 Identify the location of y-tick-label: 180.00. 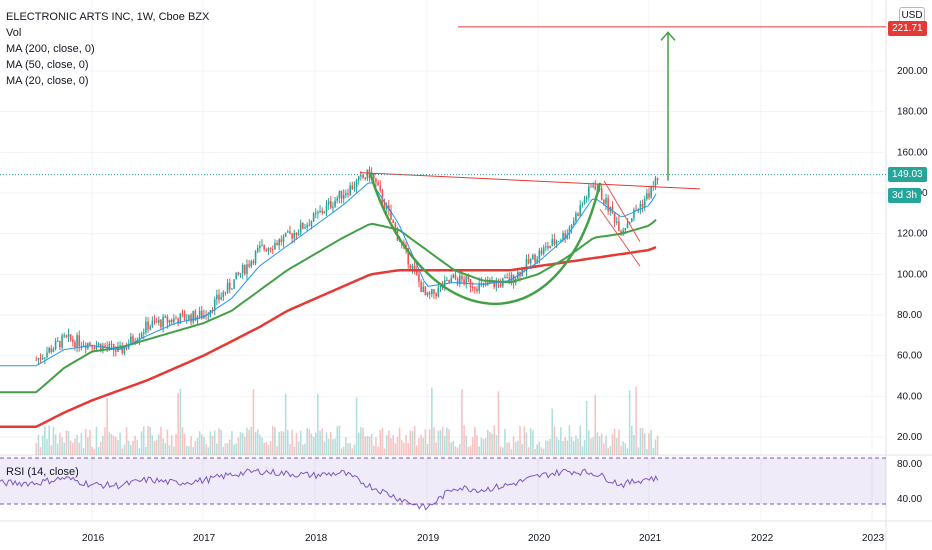
(912, 112).